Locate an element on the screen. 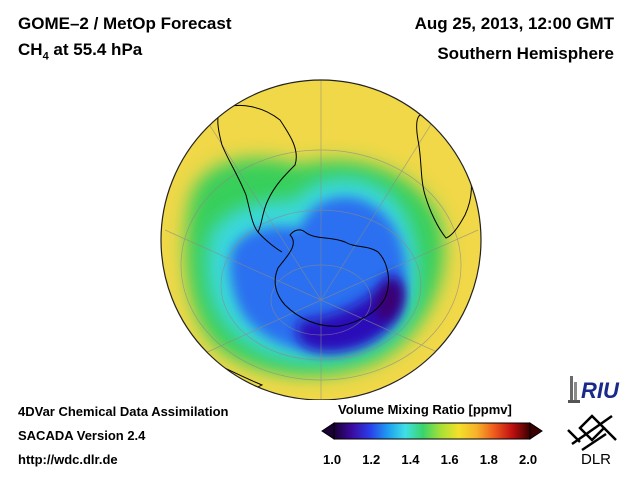 The image size is (640, 480). south-america-outline is located at coordinates (257, 168).